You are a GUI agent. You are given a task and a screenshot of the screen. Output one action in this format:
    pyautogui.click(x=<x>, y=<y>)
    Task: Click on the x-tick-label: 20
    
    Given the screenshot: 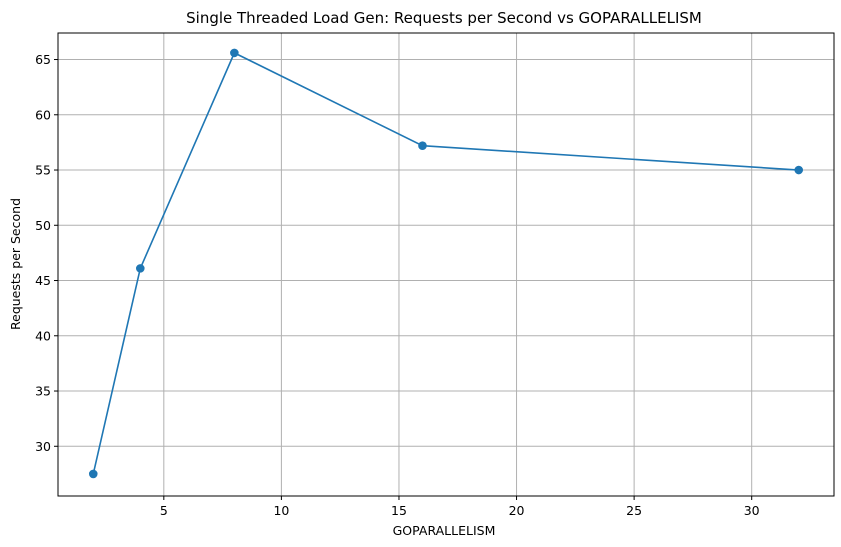 What is the action you would take?
    pyautogui.click(x=517, y=510)
    